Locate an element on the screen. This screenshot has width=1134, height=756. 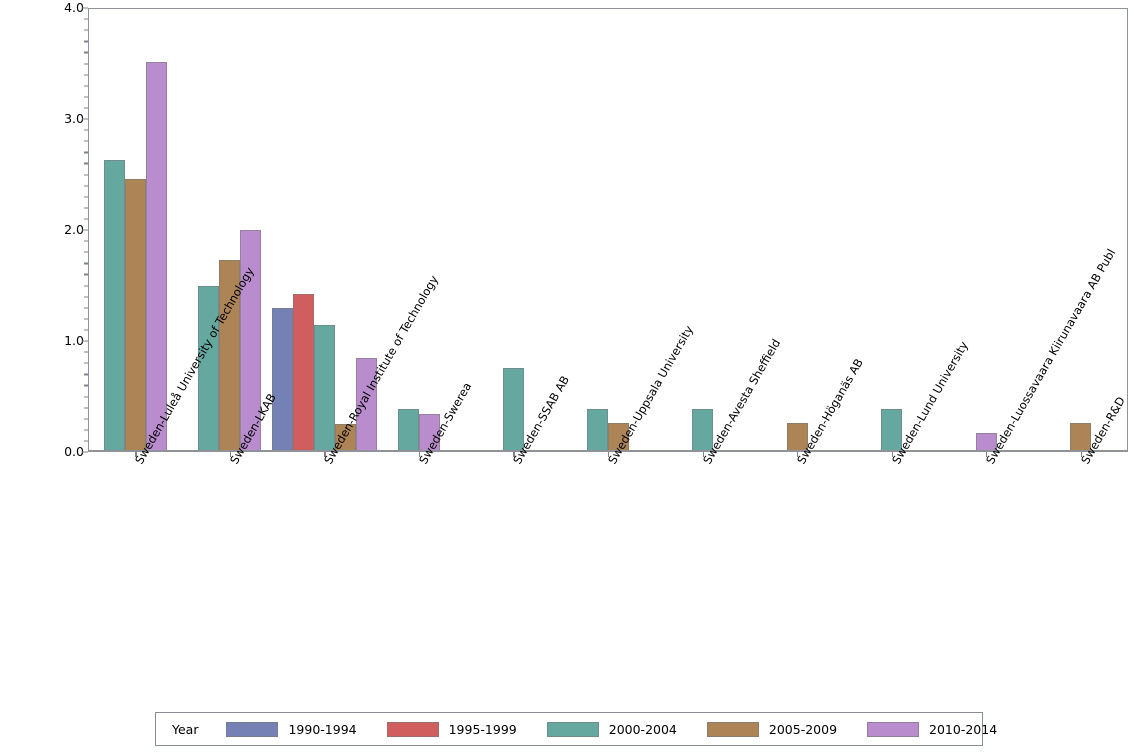
legend-label: 2000-2004 is located at coordinates (642, 729).